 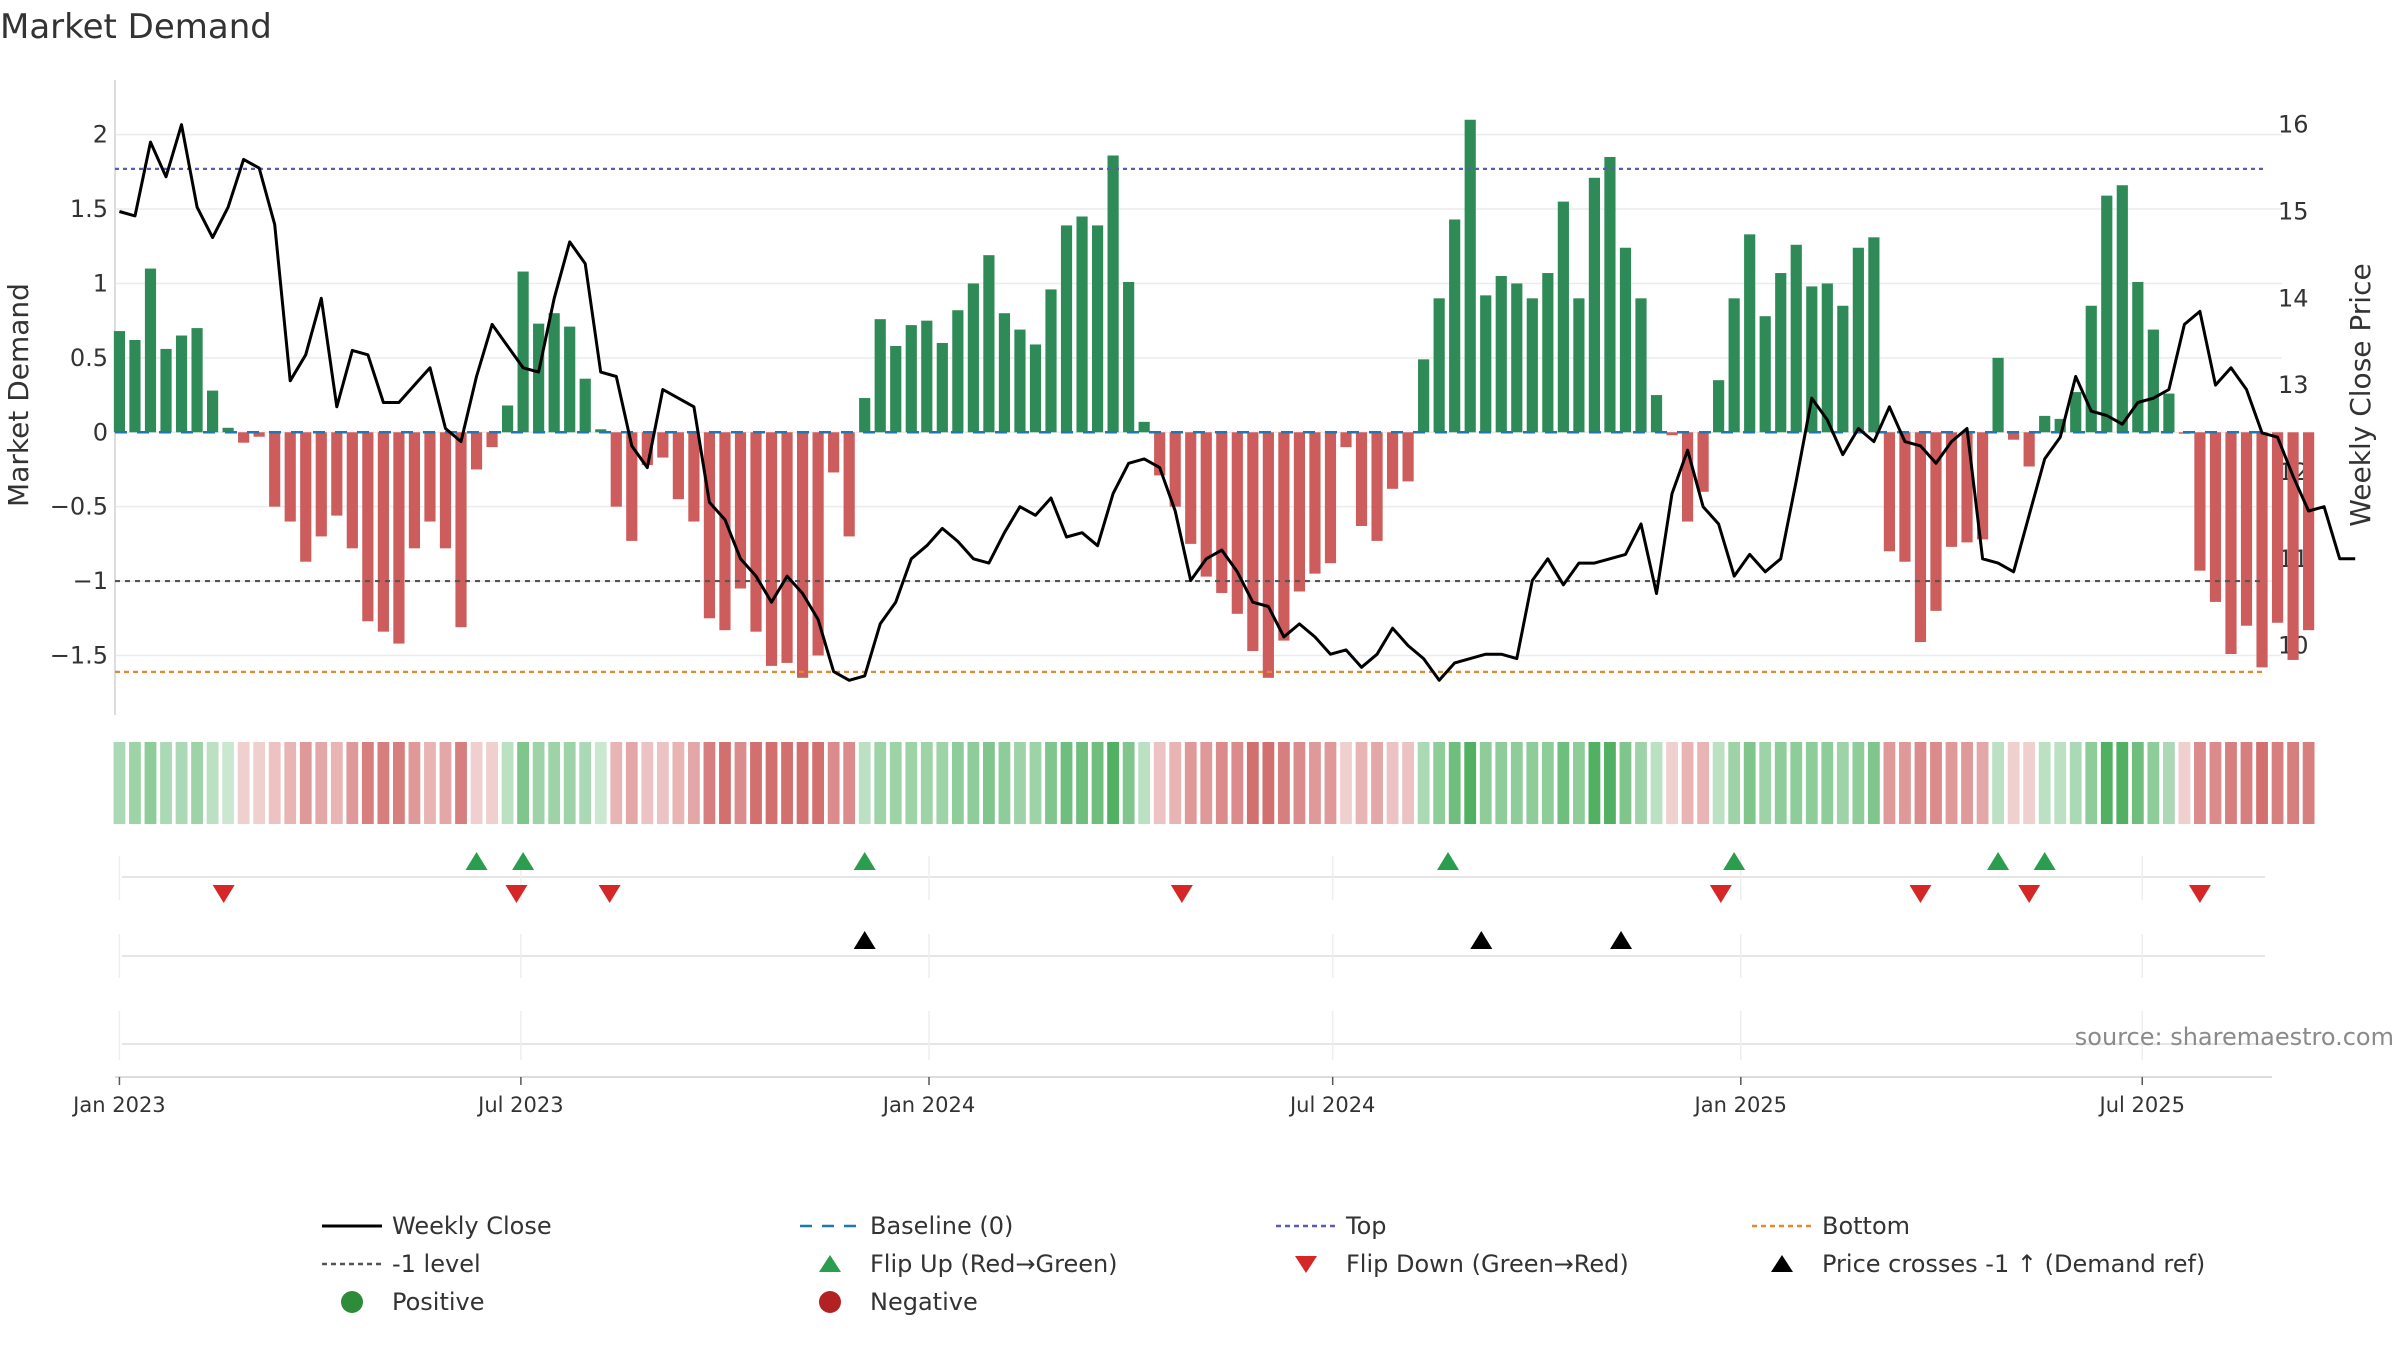 What do you see at coordinates (1366, 1226) in the screenshot?
I see `legend-label: Top` at bounding box center [1366, 1226].